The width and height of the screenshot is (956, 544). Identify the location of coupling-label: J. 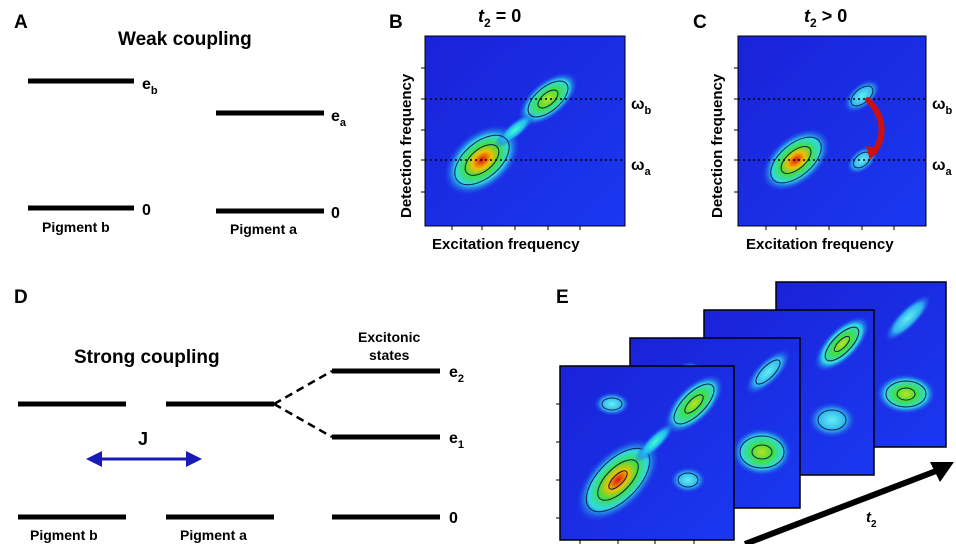
(143, 439).